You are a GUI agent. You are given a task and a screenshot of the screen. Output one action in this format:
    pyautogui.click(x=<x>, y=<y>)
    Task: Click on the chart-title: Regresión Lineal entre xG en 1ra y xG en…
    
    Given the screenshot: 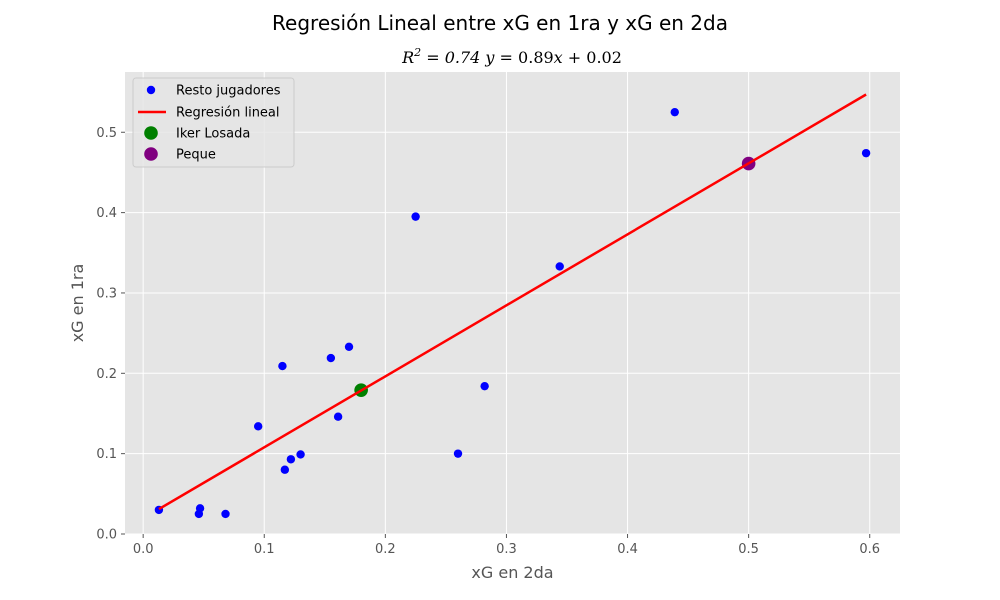 What is the action you would take?
    pyautogui.click(x=500, y=23)
    